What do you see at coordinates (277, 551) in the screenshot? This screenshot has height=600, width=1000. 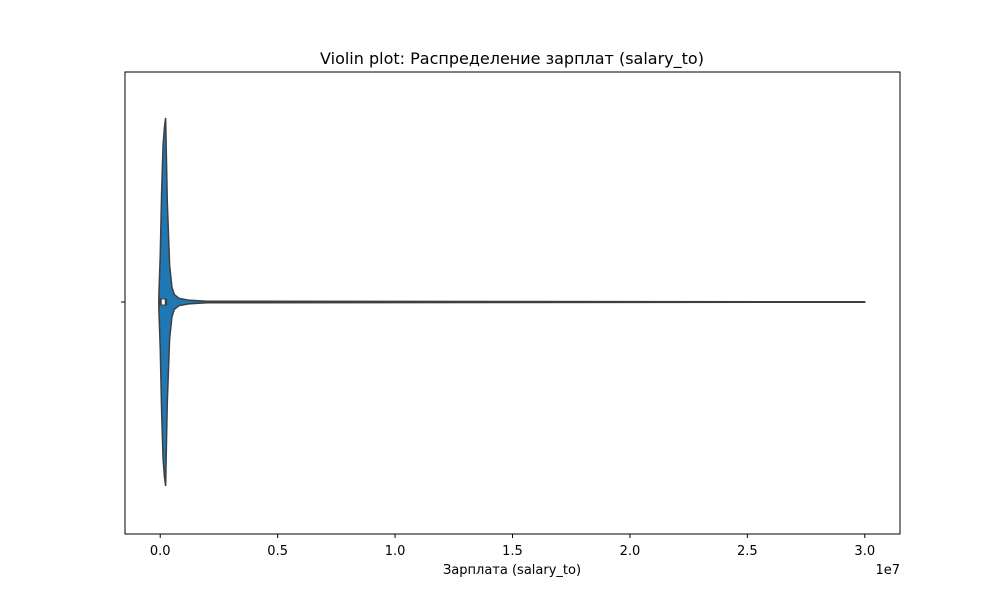 I see `x-tick-label: 0.5` at bounding box center [277, 551].